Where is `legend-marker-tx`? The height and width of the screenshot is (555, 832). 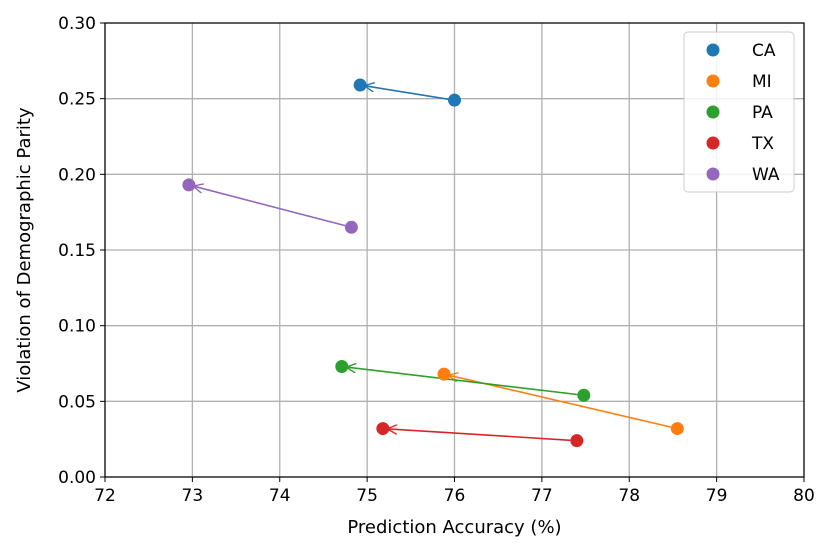 legend-marker-tx is located at coordinates (713, 143).